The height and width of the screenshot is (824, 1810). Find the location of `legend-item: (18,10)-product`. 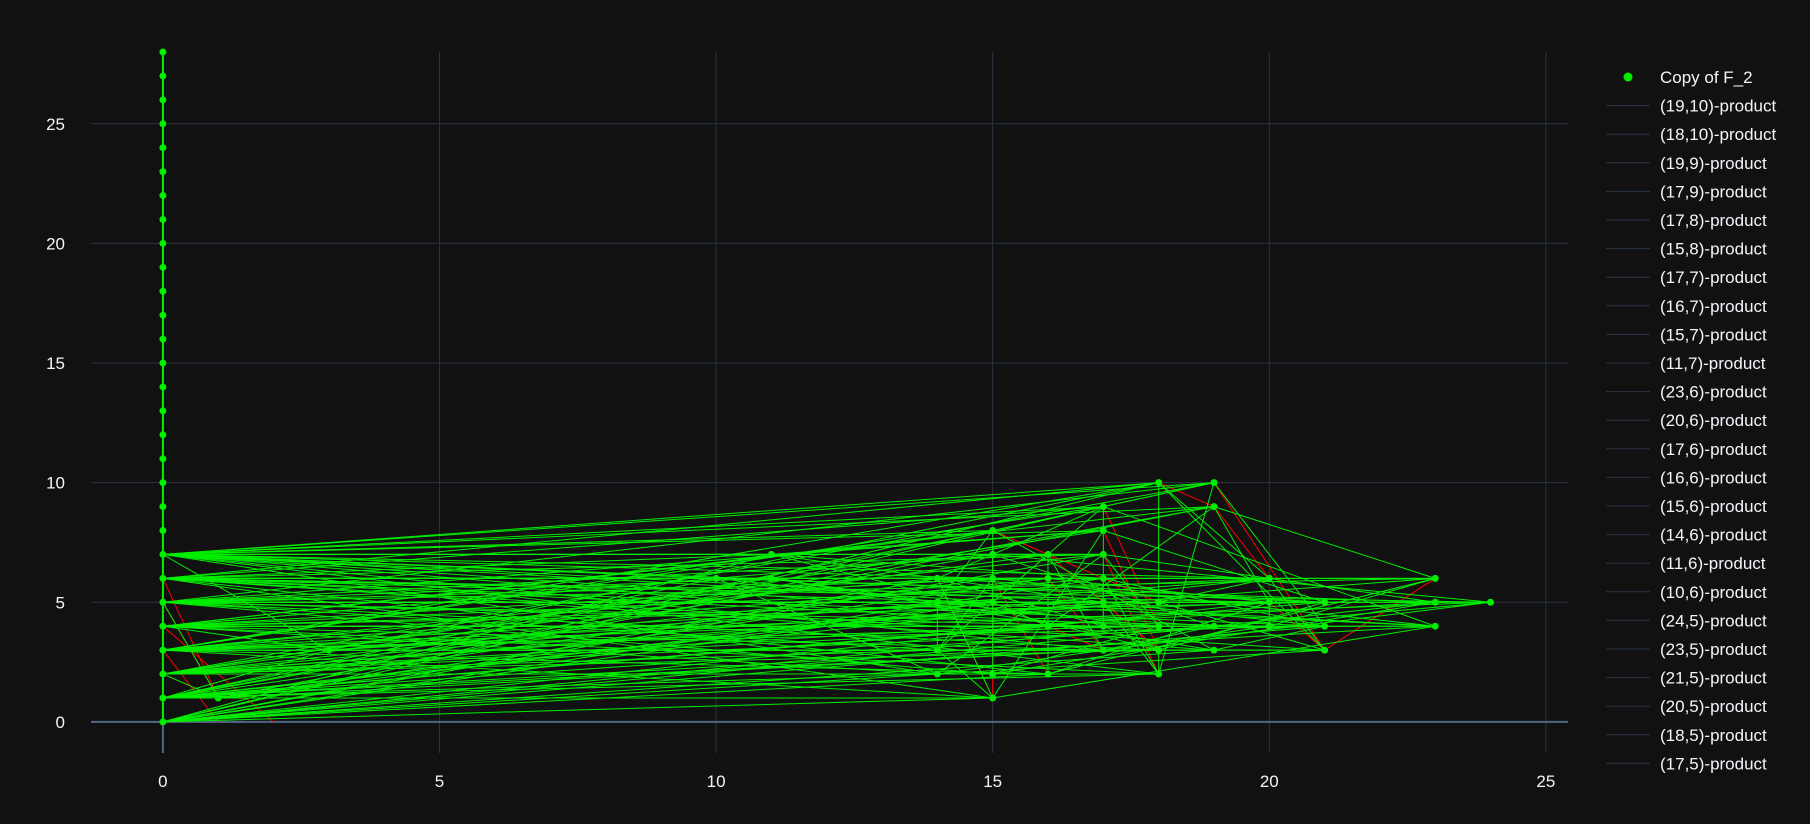

legend-item: (18,10)-product is located at coordinates (1718, 134).